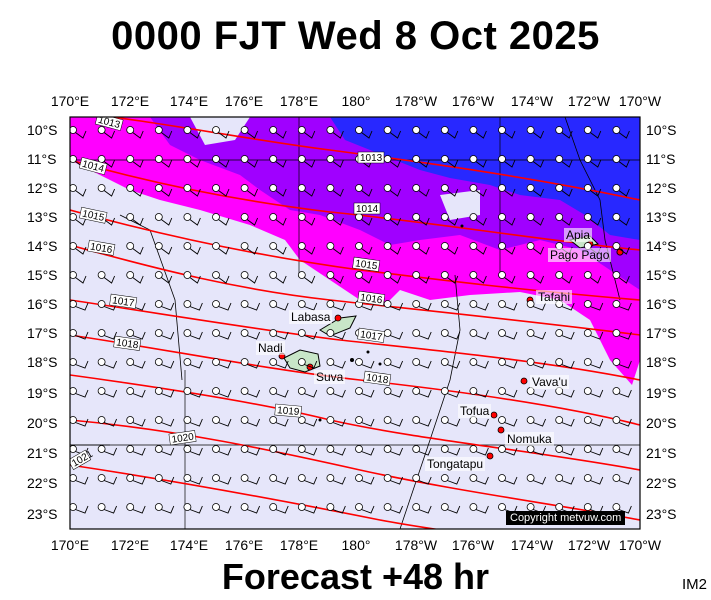  I want to click on lon-label: 178°W, so click(416, 101).